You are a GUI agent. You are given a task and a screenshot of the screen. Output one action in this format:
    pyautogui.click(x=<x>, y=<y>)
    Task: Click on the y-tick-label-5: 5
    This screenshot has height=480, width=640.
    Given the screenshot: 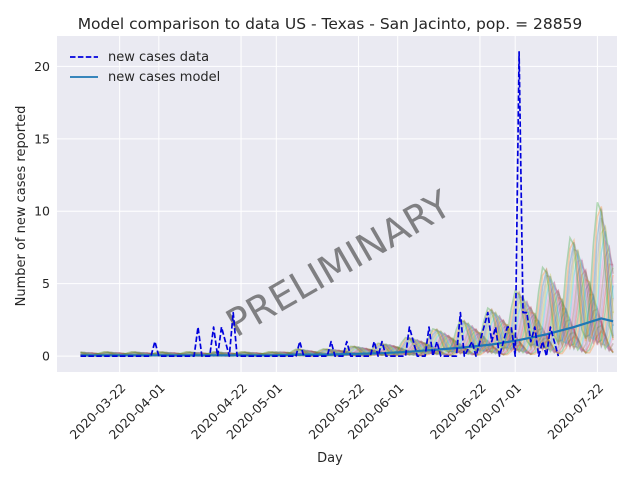 What is the action you would take?
    pyautogui.click(x=46, y=283)
    